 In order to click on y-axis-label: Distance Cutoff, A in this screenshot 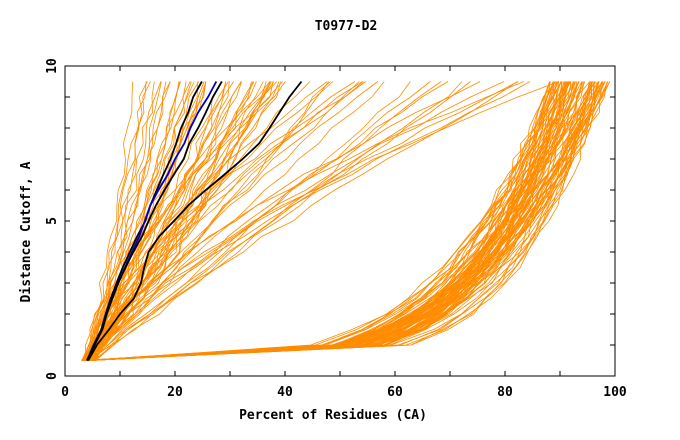, I will do `click(26, 231)`.